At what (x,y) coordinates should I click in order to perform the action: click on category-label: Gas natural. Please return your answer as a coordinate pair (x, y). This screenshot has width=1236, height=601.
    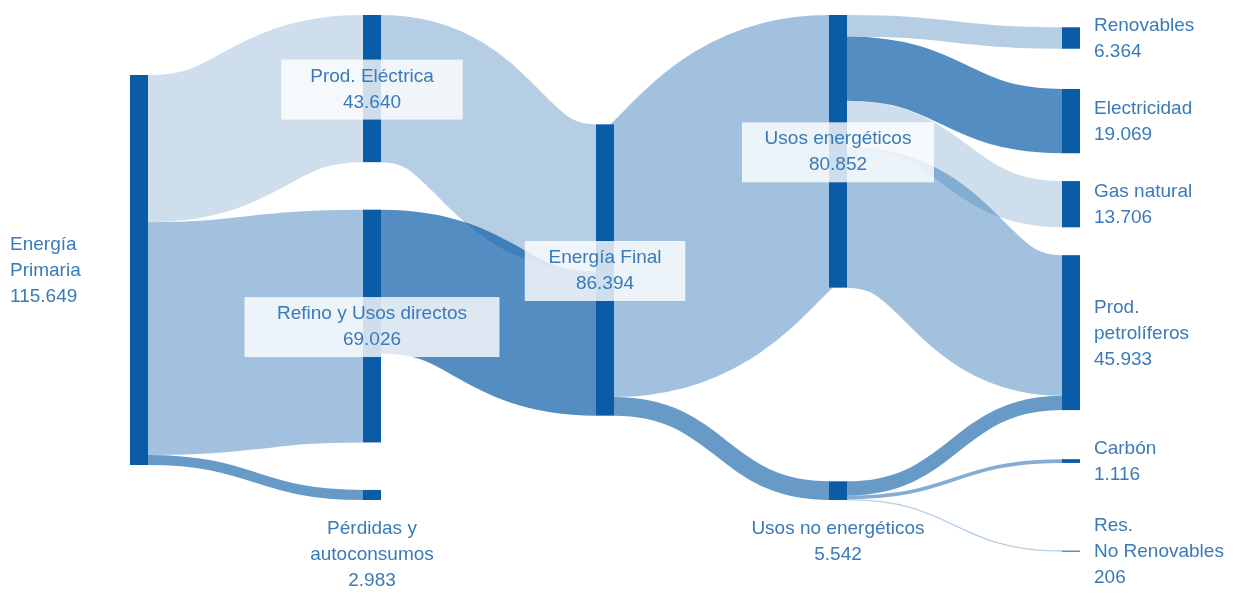
    Looking at the image, I should click on (1143, 191).